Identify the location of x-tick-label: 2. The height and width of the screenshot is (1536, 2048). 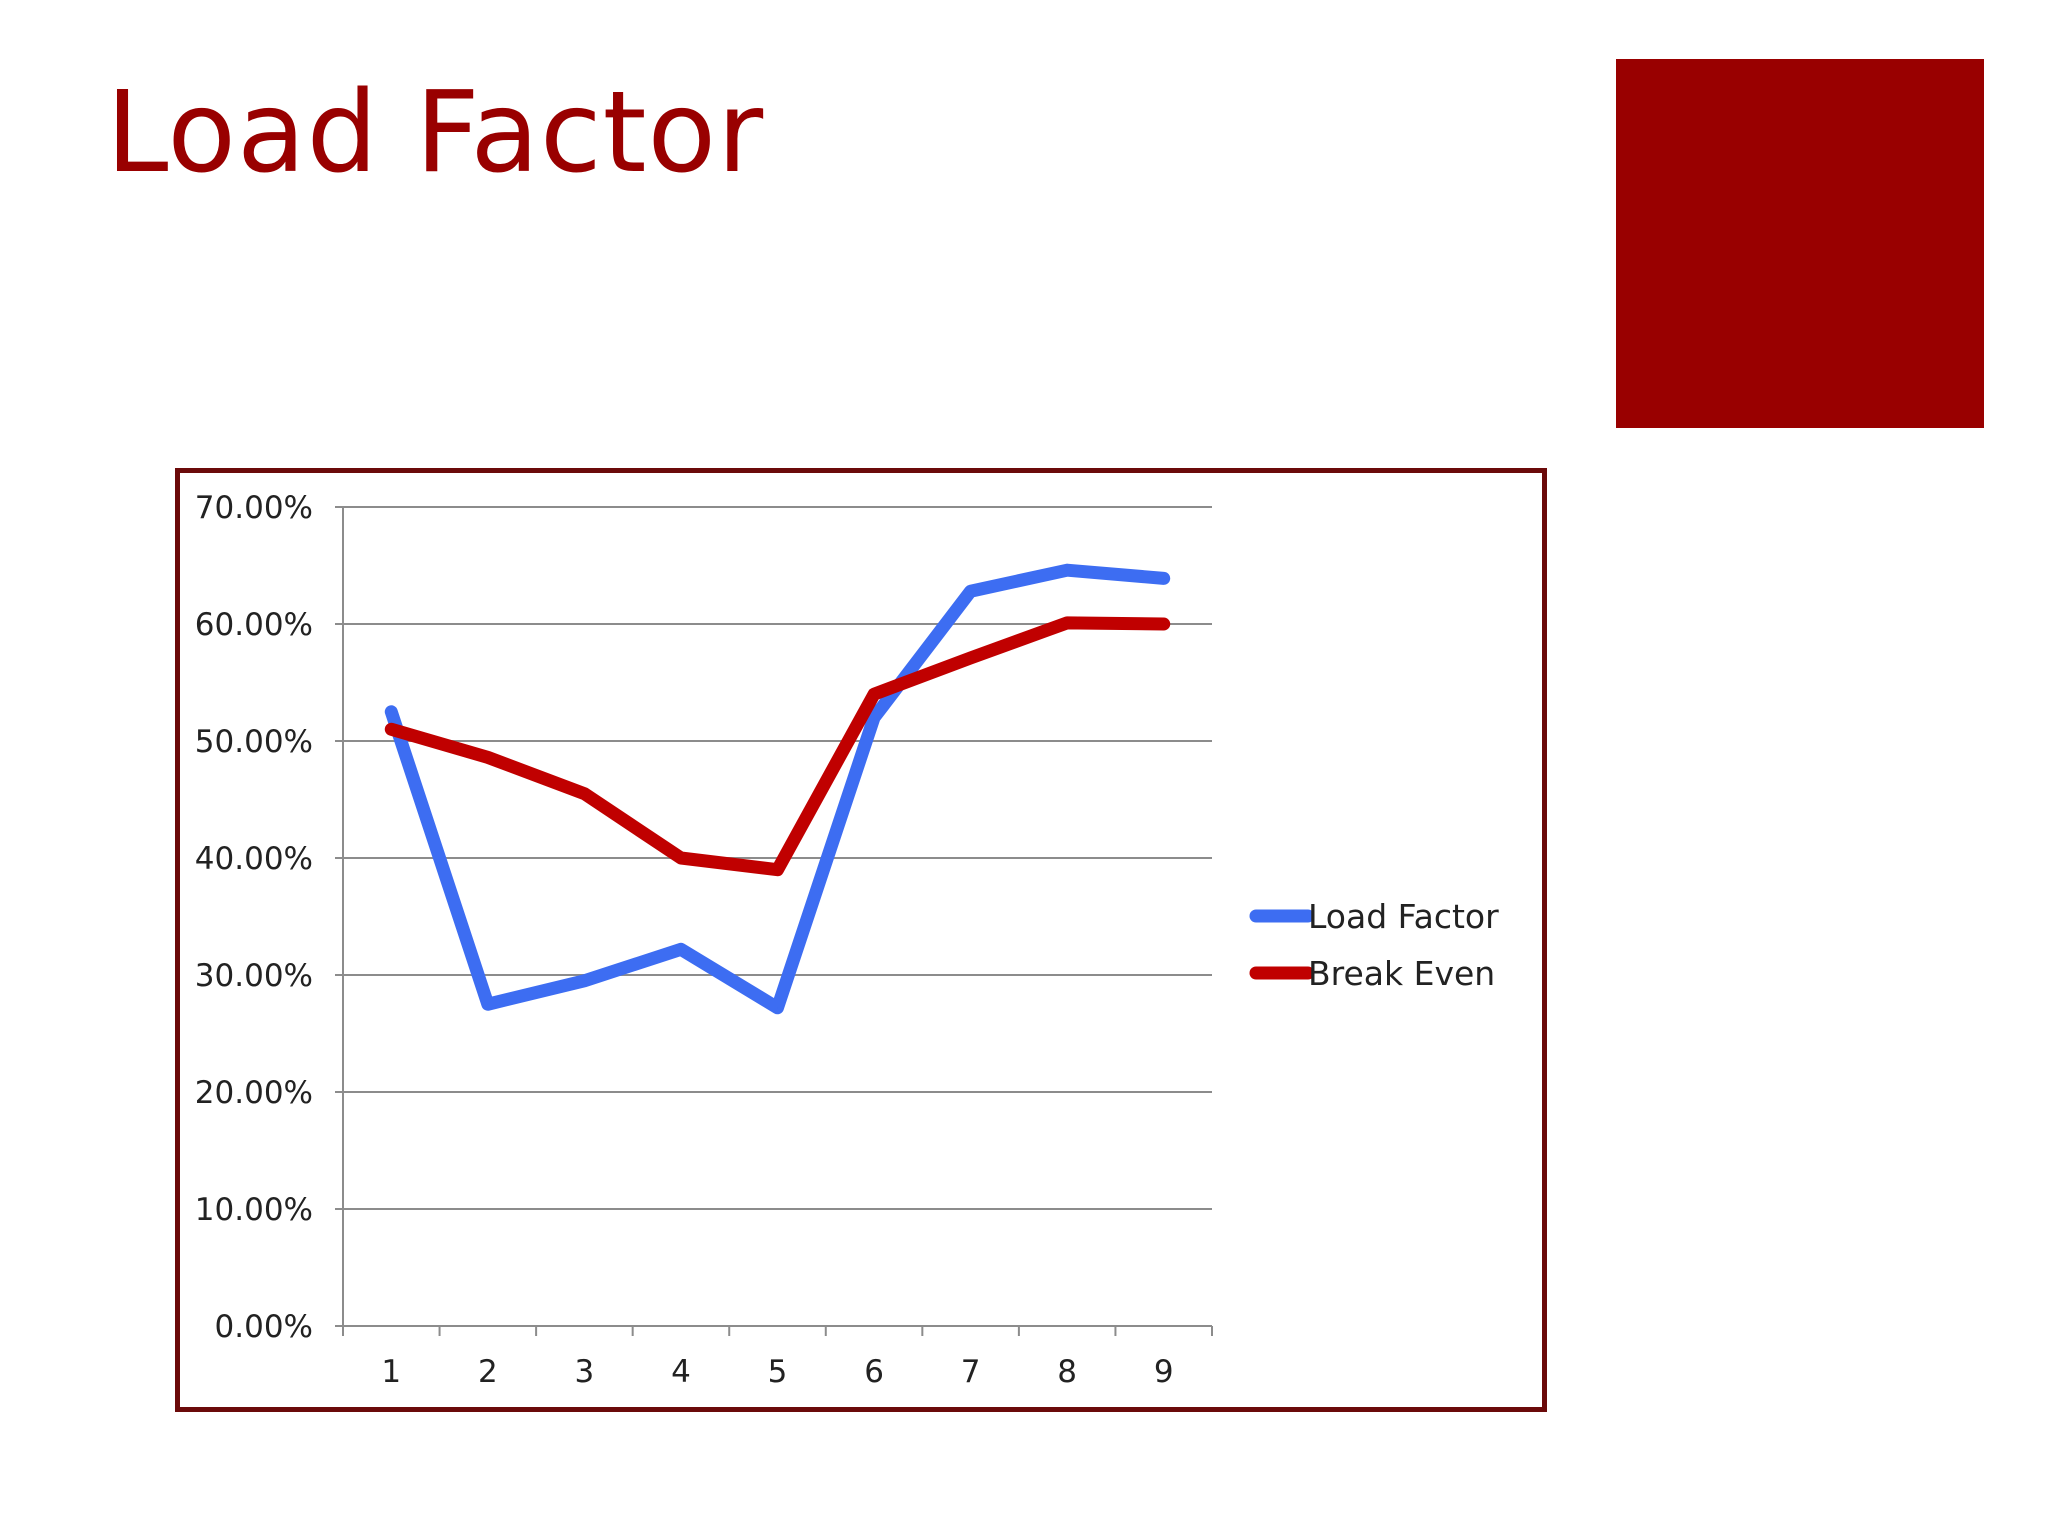
(488, 1372).